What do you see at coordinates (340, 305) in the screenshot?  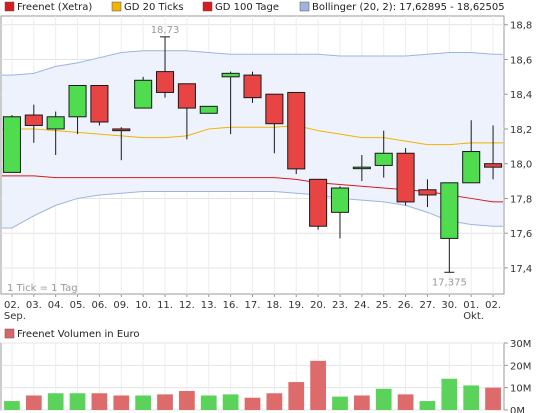 I see `x-tick-label: 23.` at bounding box center [340, 305].